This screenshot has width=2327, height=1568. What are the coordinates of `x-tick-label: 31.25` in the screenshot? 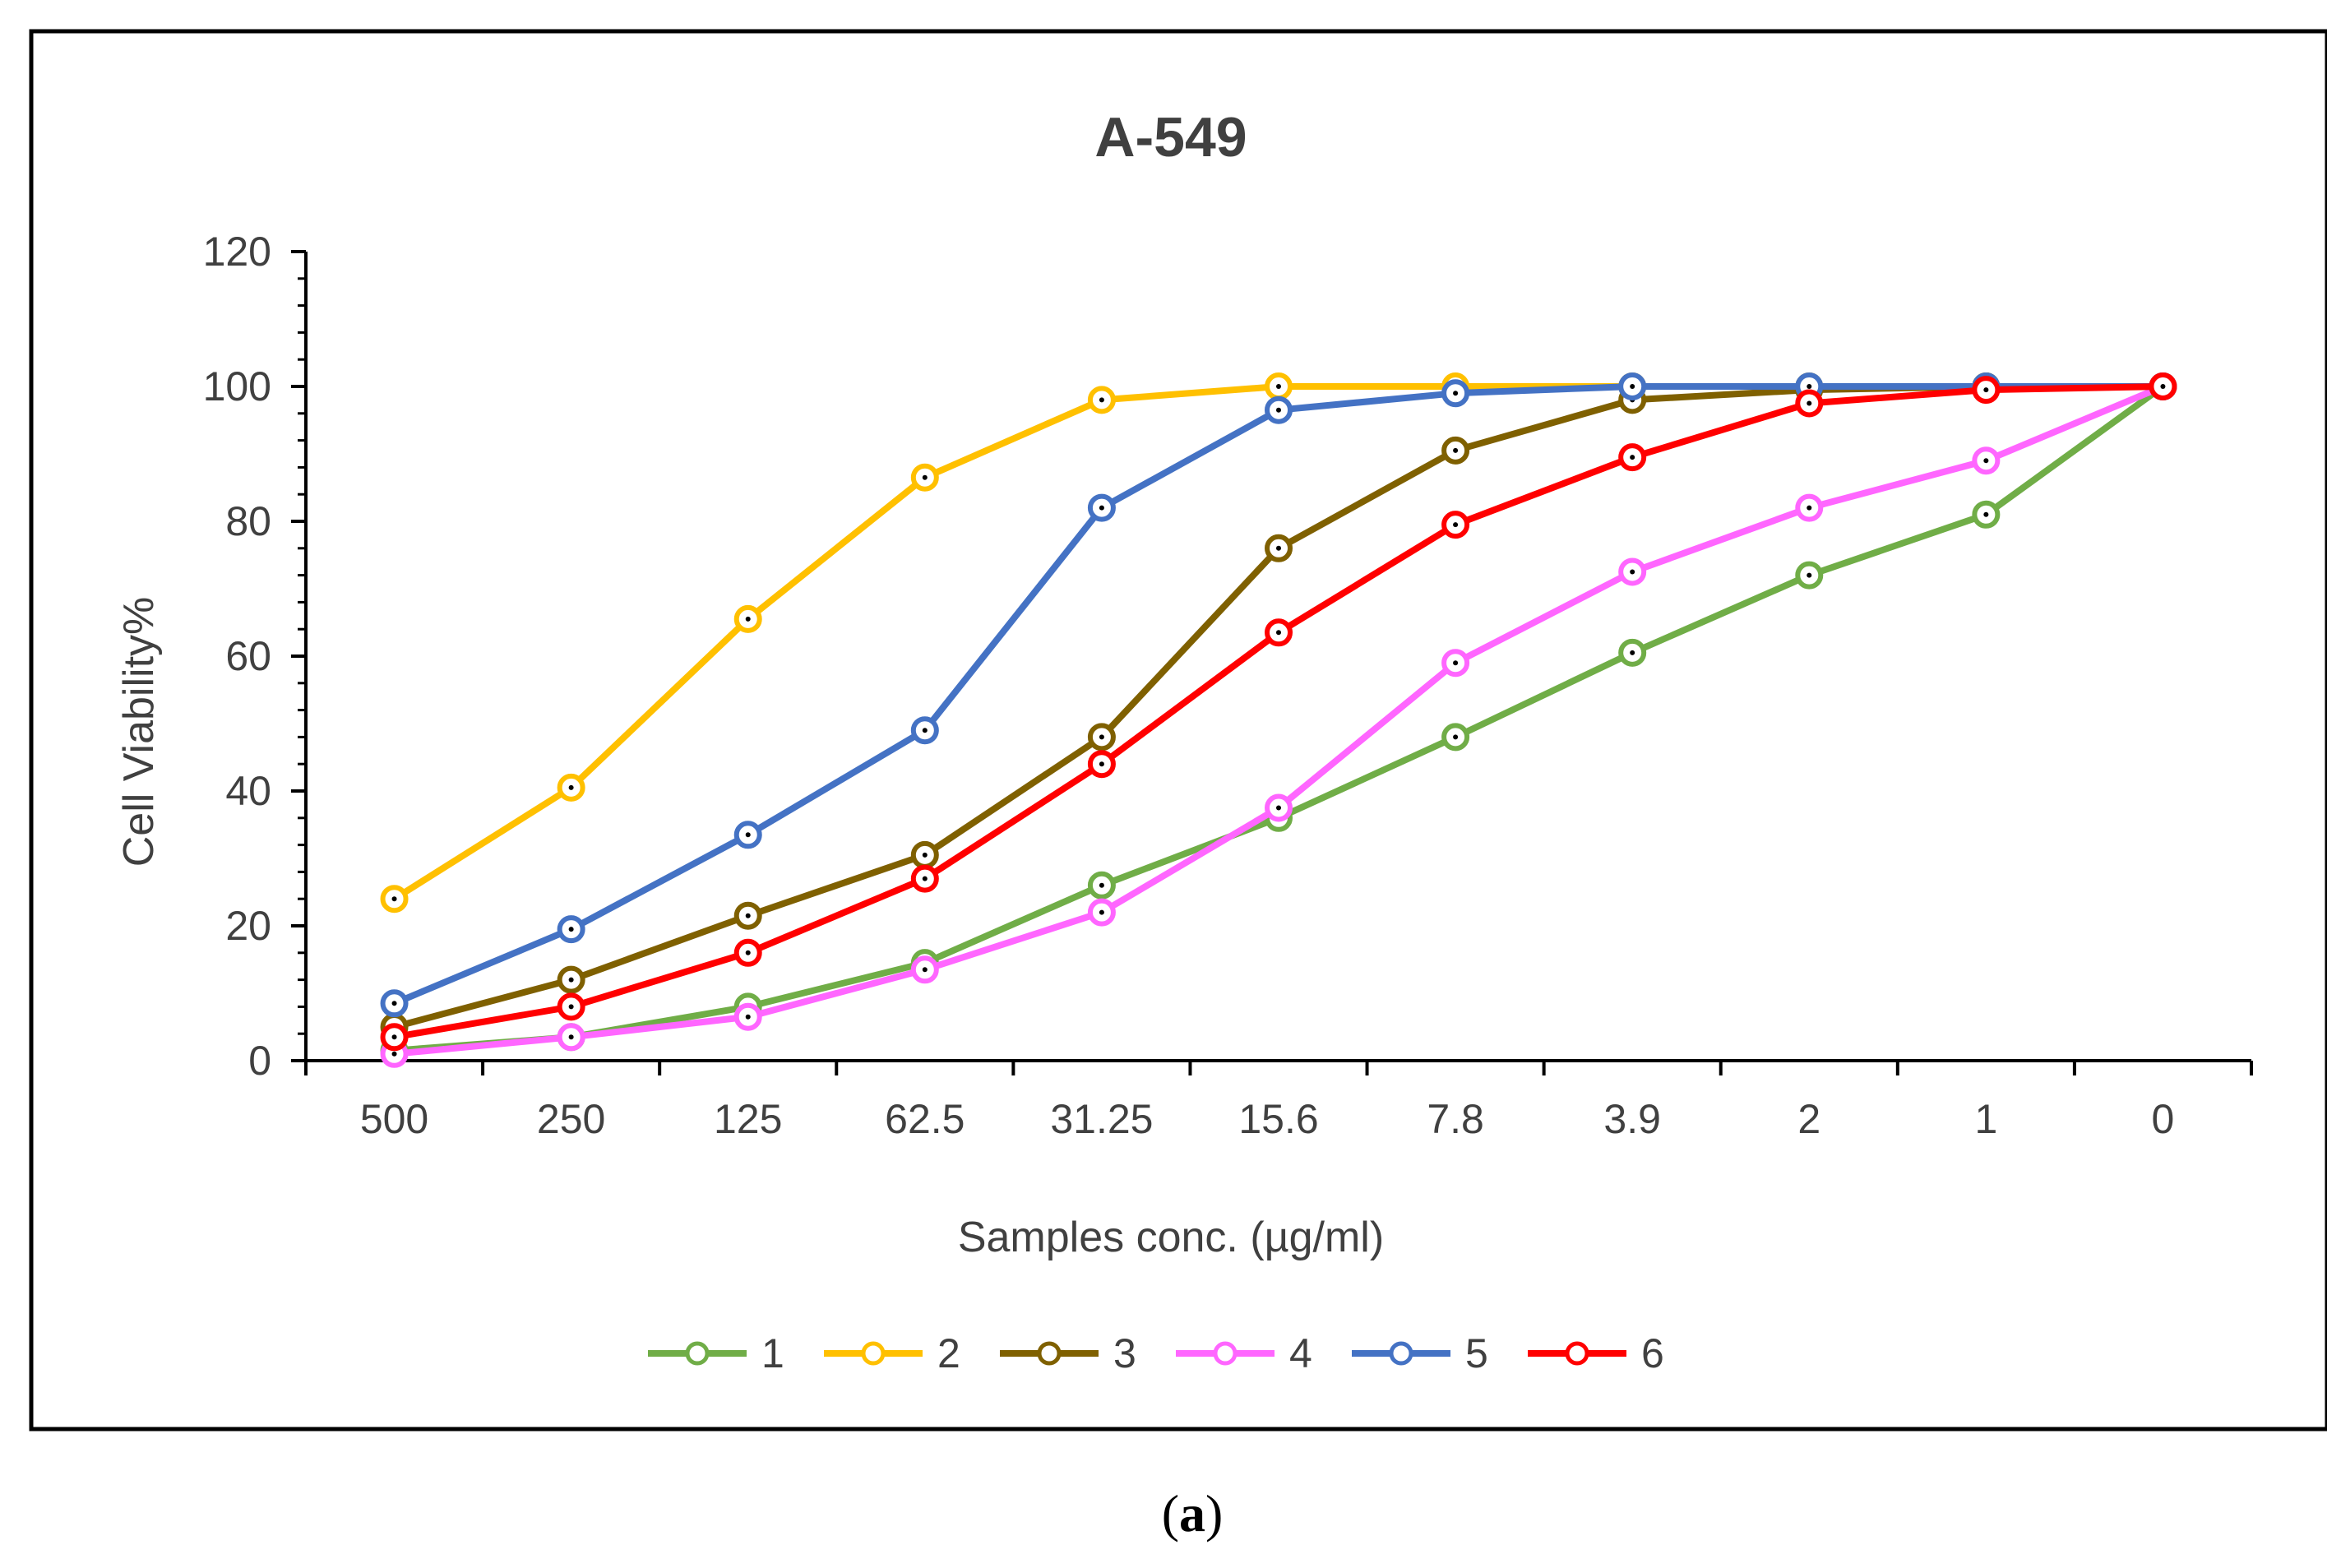 It's located at (1101, 1119).